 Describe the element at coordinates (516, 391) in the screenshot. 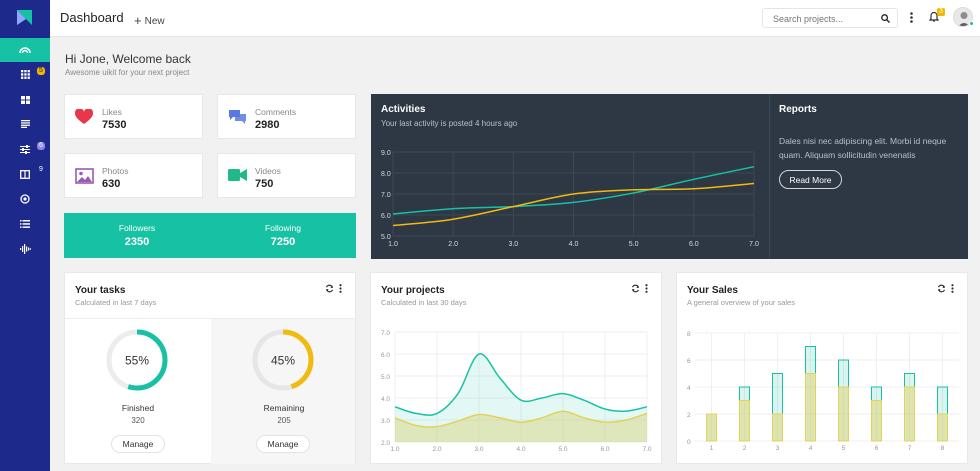

I see `projects-chart: 2.03.04.05.06.07.01.0 2.0 3.0 4.0 5.0 6.0 7.0` at that location.